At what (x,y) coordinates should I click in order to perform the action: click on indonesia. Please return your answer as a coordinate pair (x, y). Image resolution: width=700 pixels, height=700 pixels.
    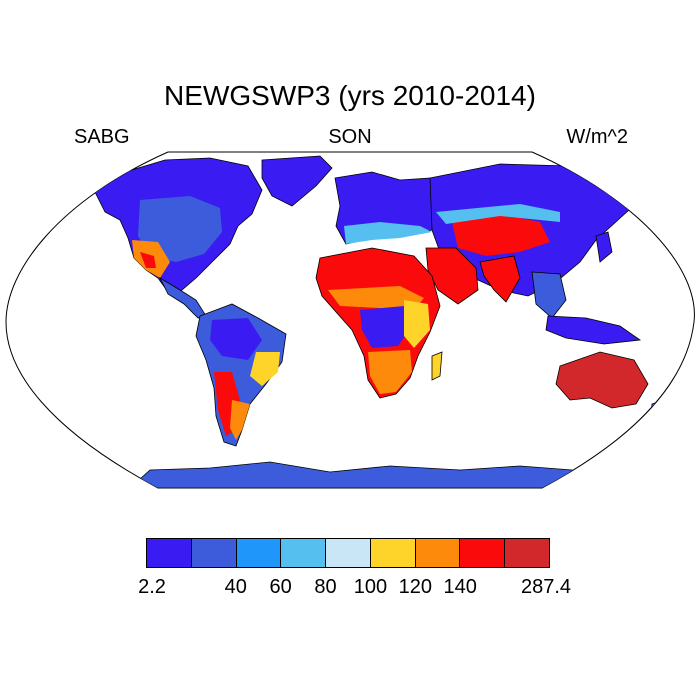
    Looking at the image, I should click on (593, 330).